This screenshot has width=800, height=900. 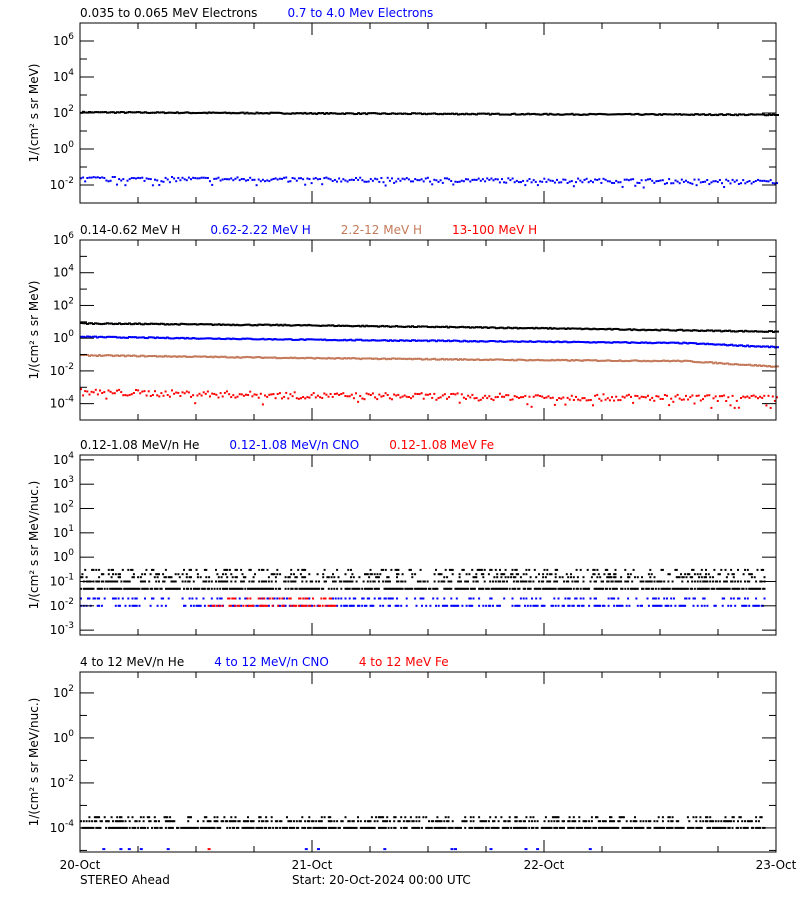 What do you see at coordinates (312, 865) in the screenshot?
I see `x-tick-label: 21-Oct` at bounding box center [312, 865].